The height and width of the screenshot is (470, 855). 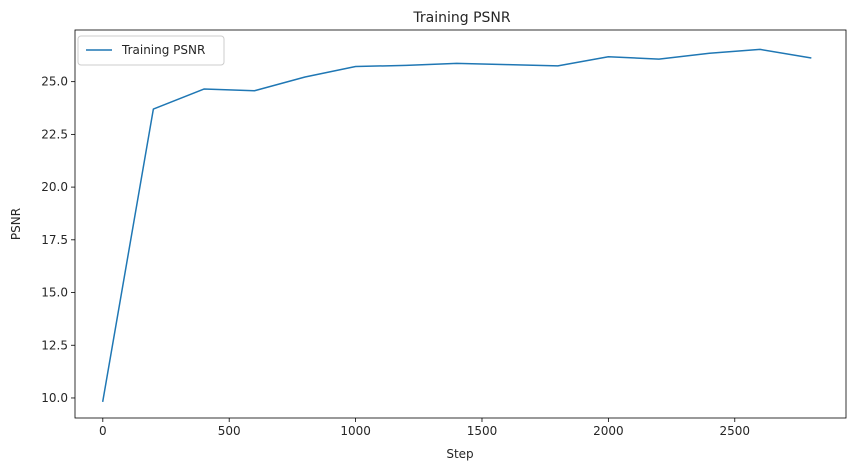 What do you see at coordinates (459, 454) in the screenshot?
I see `x-axis-label: Step` at bounding box center [459, 454].